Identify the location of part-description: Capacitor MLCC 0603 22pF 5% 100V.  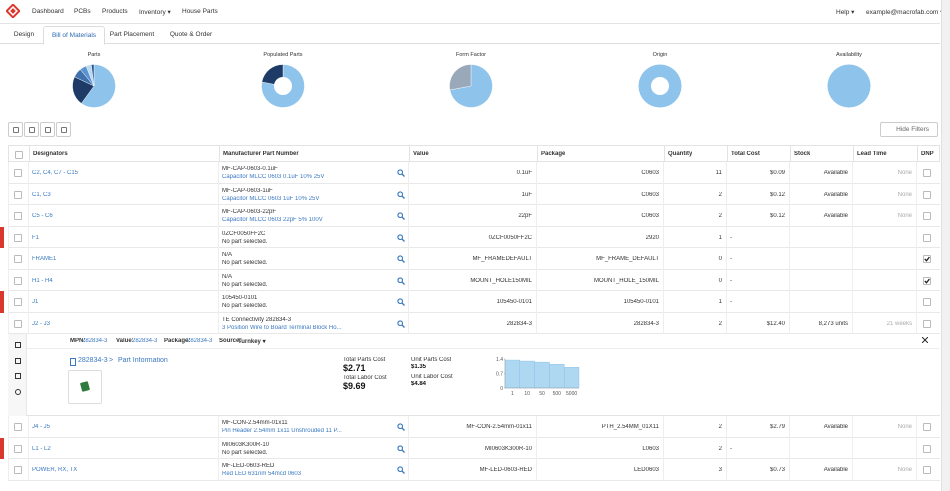
(272, 220).